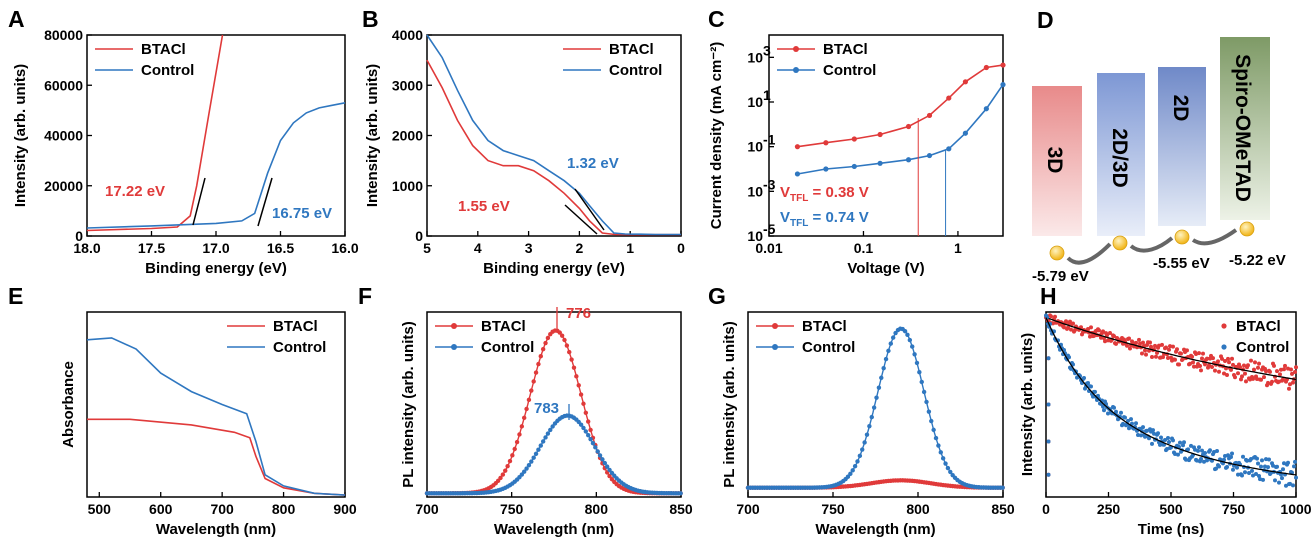  Describe the element at coordinates (63, 35) in the screenshot. I see `y-tick-label: 80000` at that location.